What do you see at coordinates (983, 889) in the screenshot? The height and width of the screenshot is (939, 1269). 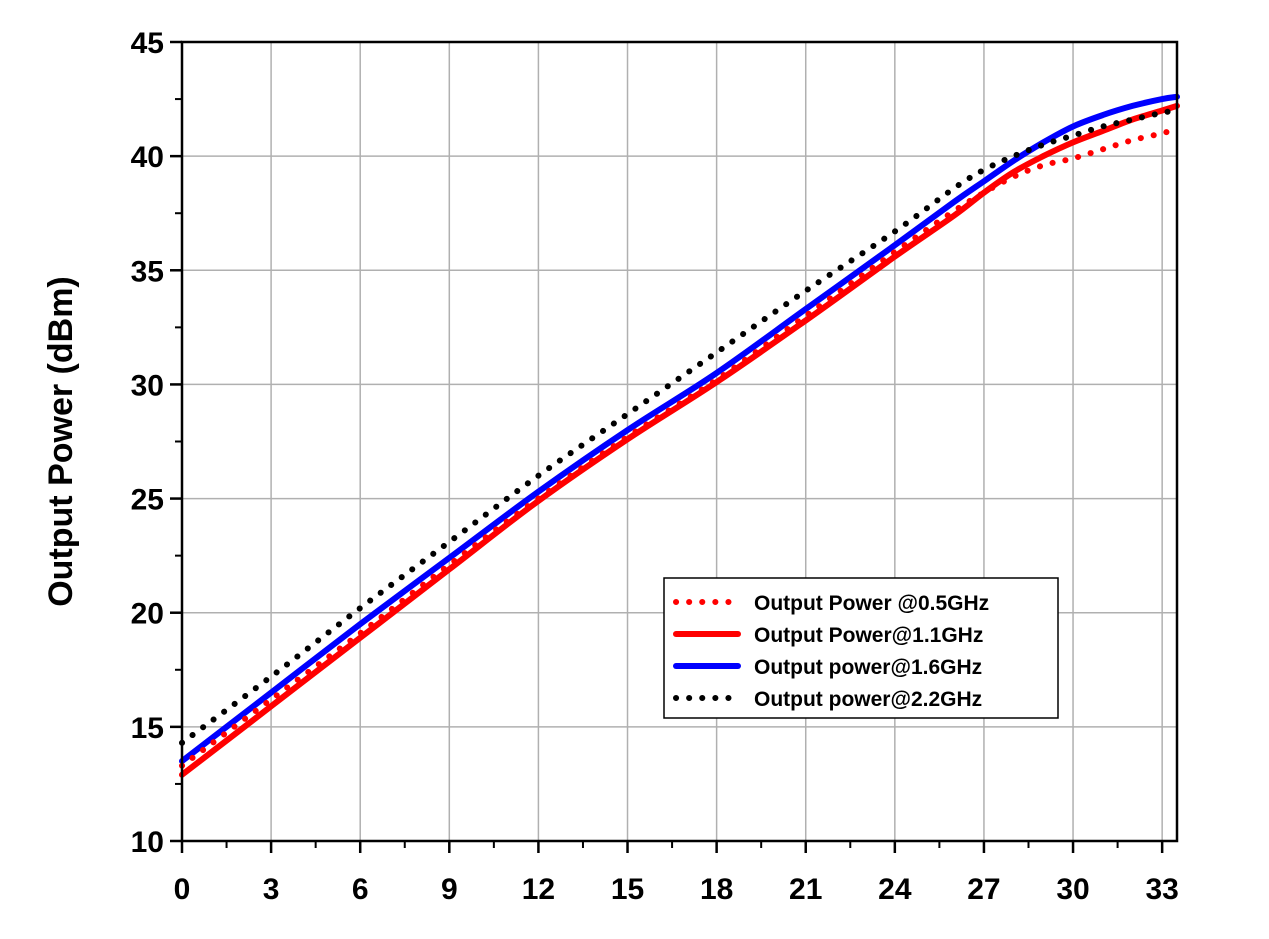 I see `x-tick-label: 27` at bounding box center [983, 889].